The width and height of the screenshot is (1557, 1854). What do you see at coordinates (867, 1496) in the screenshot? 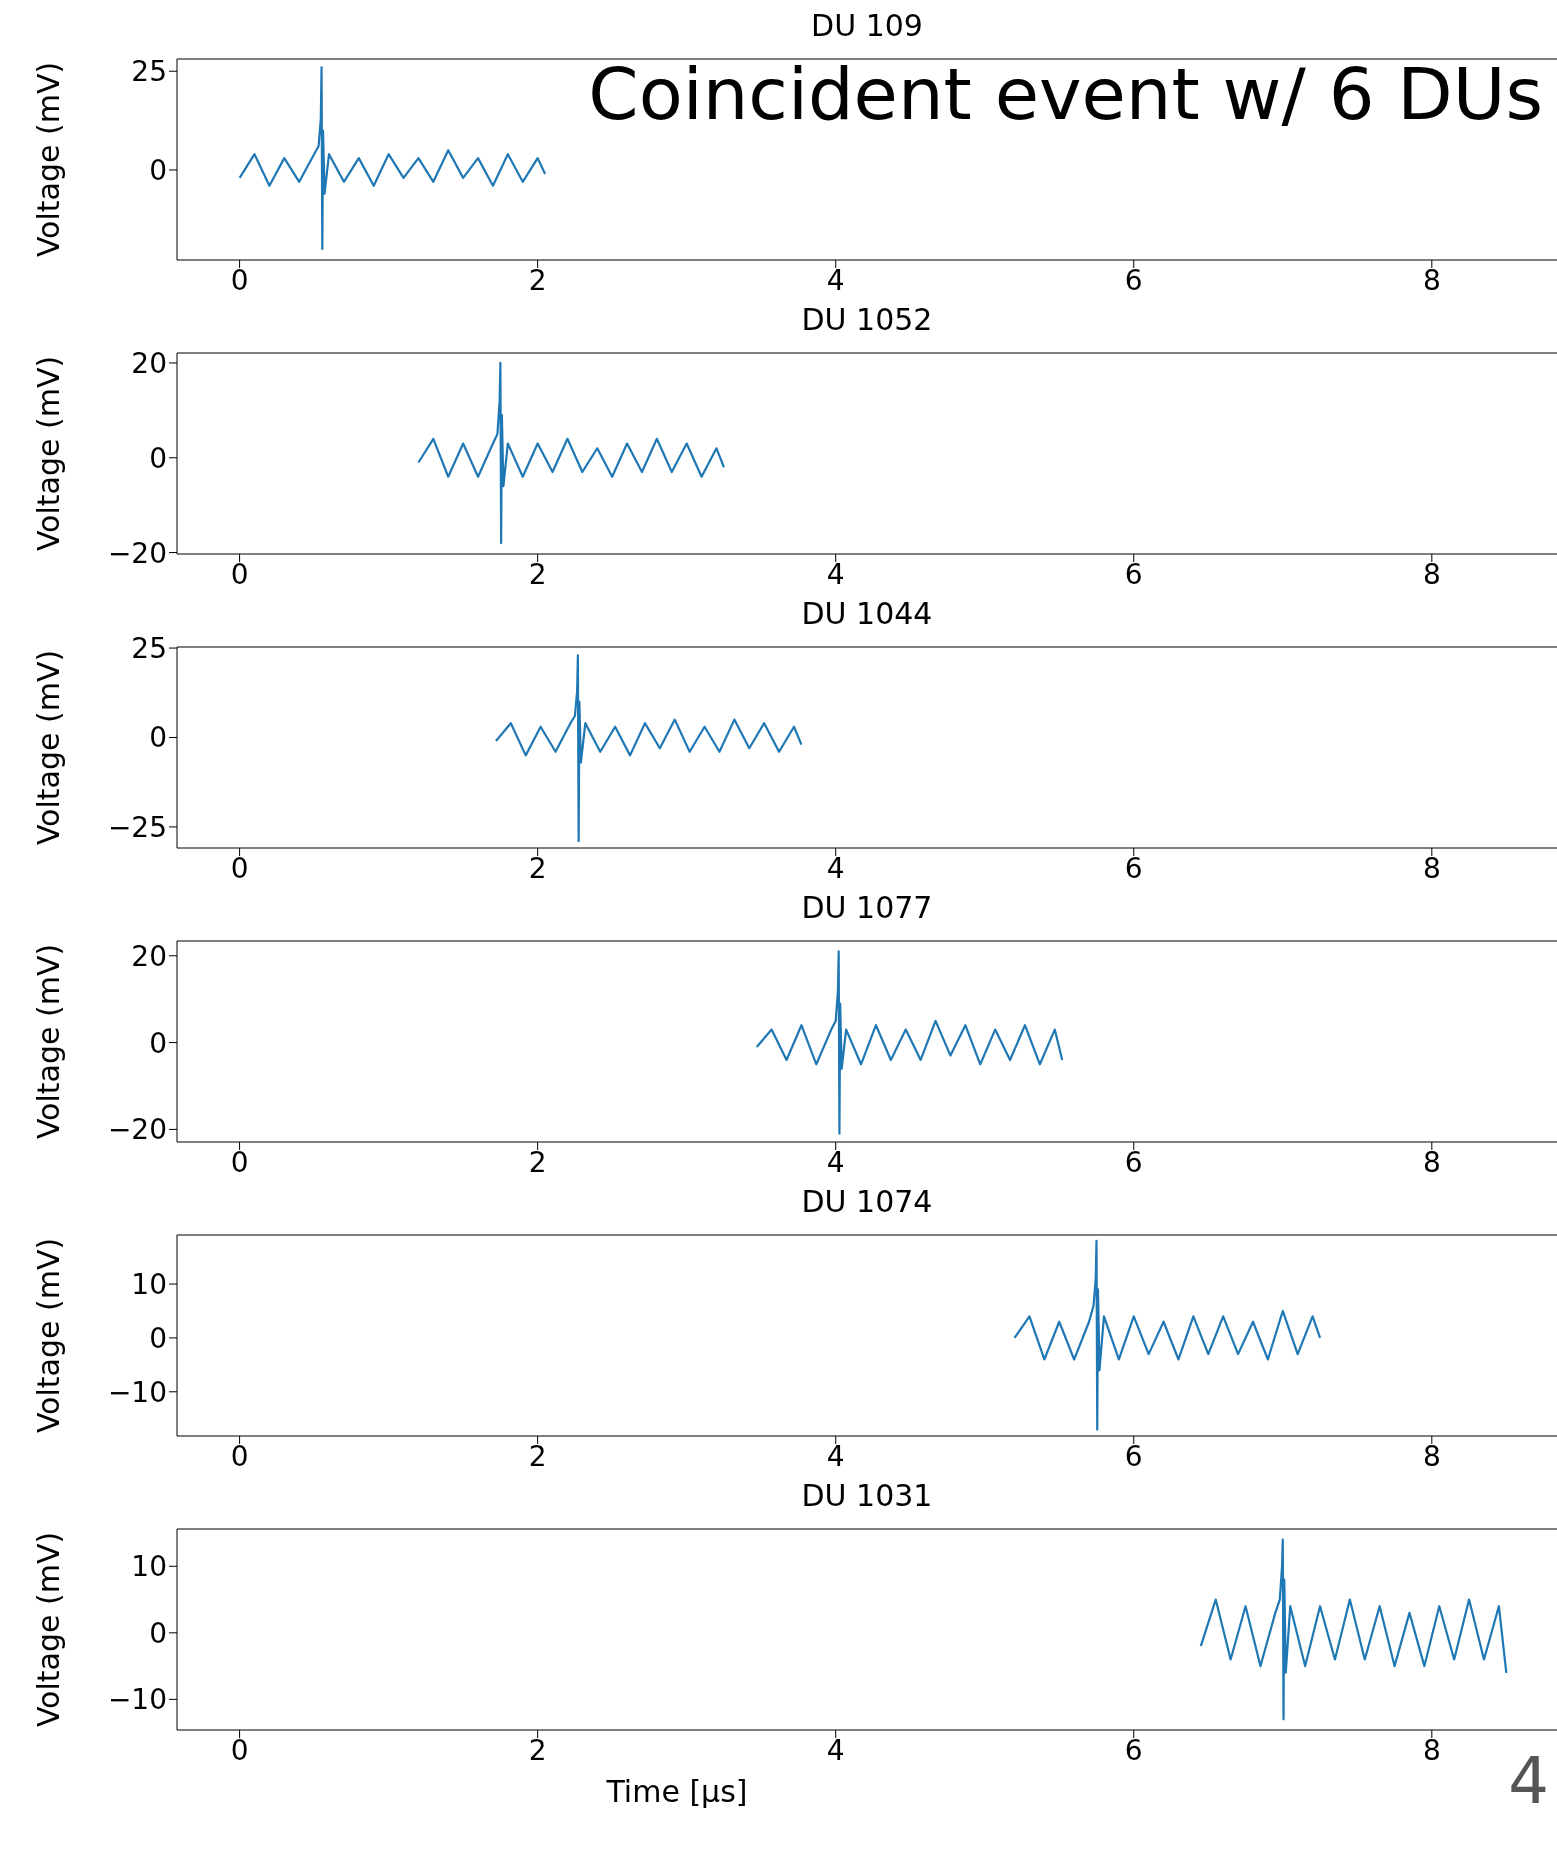
I see `chart-title: DU 1031` at bounding box center [867, 1496].